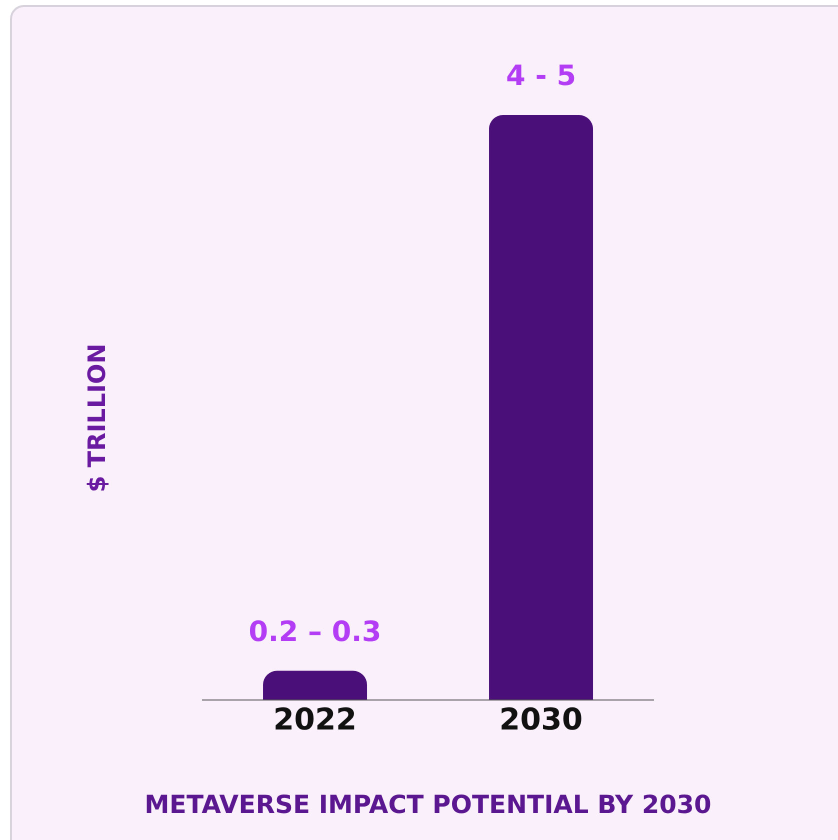  I want to click on text: 4 - 5, so click(541, 75).